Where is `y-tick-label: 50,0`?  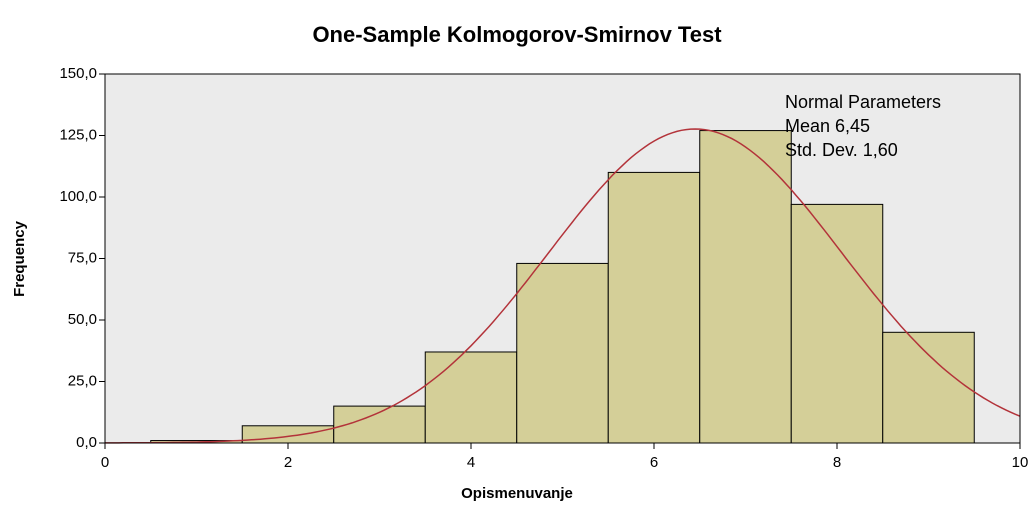
y-tick-label: 50,0 is located at coordinates (82, 319).